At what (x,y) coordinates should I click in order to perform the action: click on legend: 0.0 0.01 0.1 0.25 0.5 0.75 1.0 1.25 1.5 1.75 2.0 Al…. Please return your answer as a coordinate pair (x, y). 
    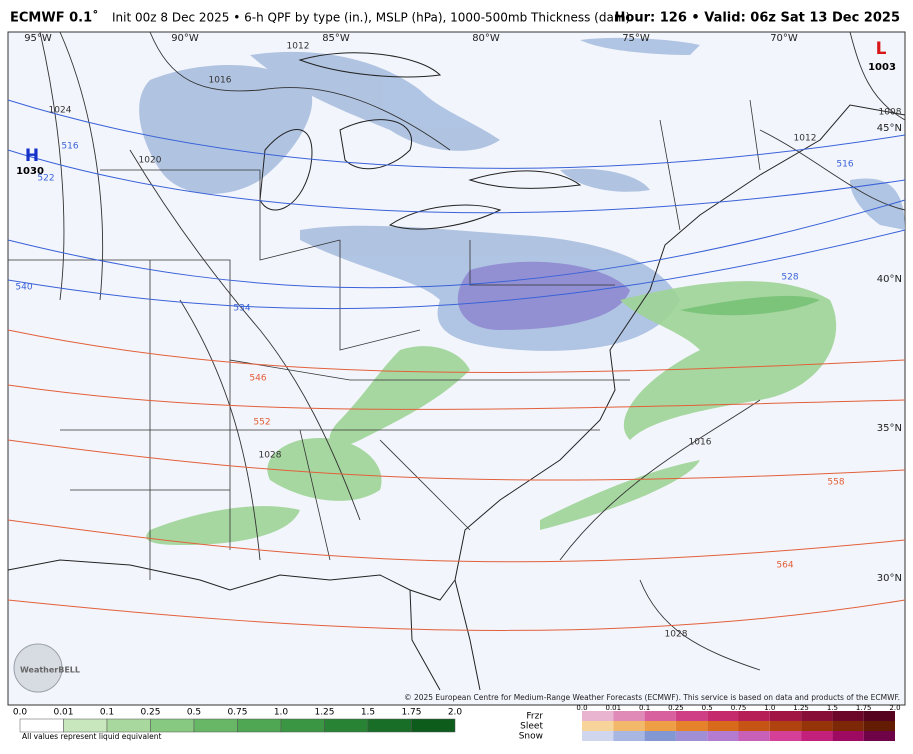
    Looking at the image, I should click on (457, 723).